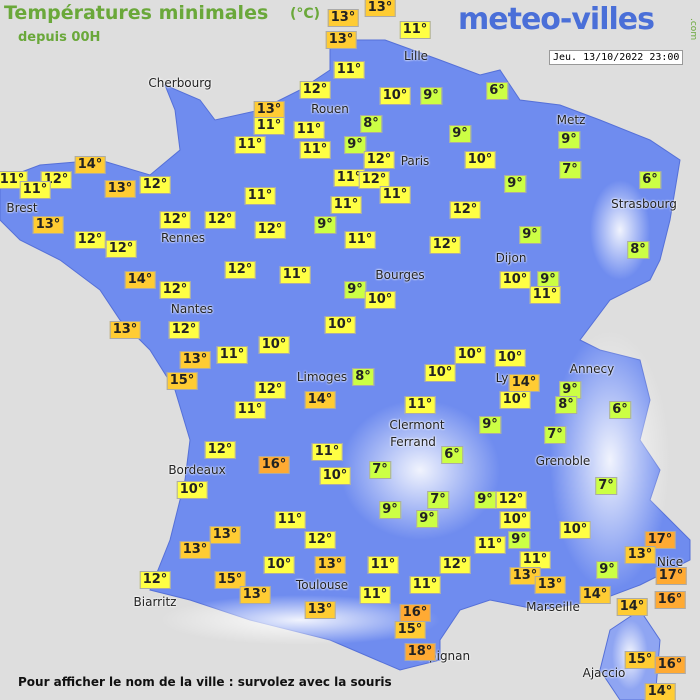 The image size is (700, 700). Describe the element at coordinates (556, 19) in the screenshot. I see `logo: meteo-villes` at that location.